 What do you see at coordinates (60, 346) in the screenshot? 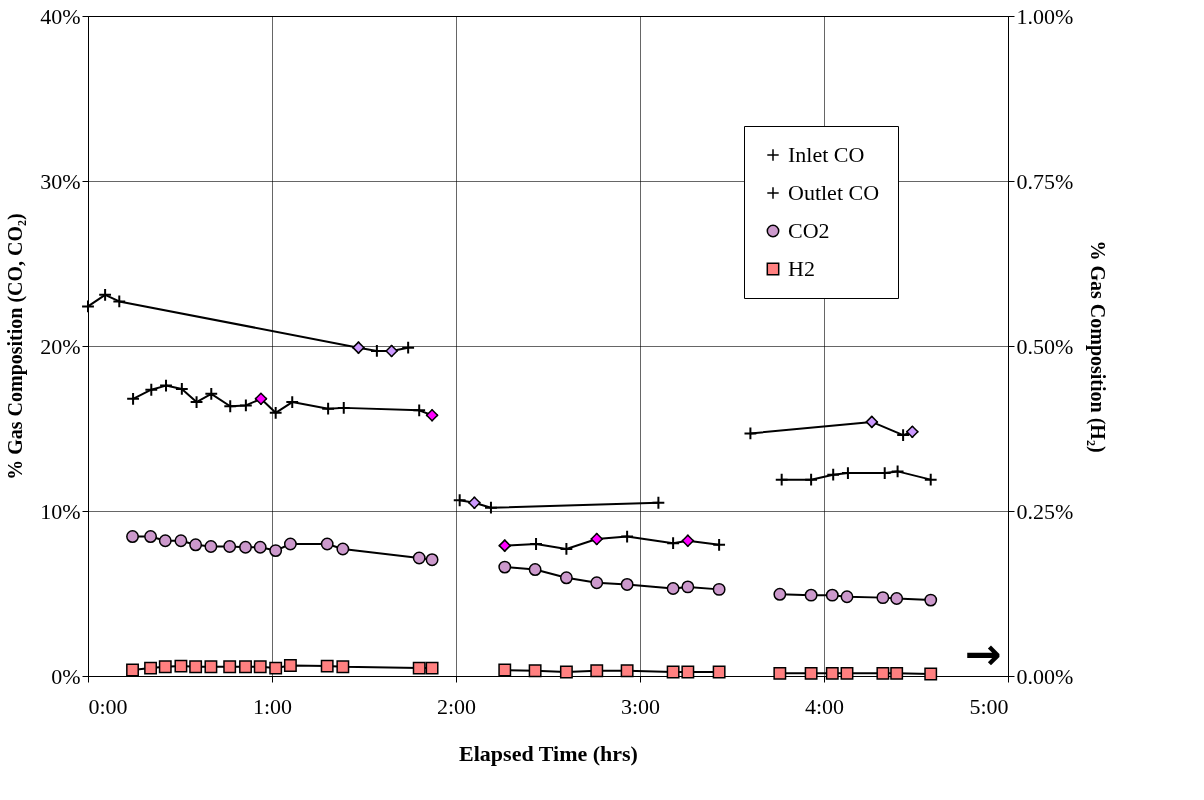
I see `y-tick-label: 20%` at bounding box center [60, 346].